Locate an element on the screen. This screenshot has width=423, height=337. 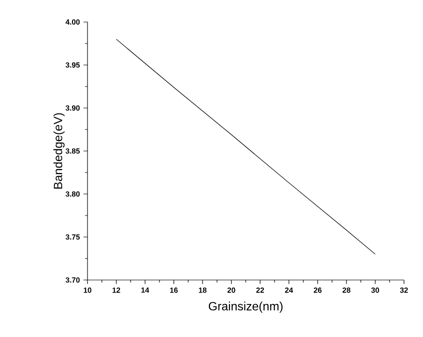
x-axis-title: Grainsize(nm) is located at coordinates (245, 307).